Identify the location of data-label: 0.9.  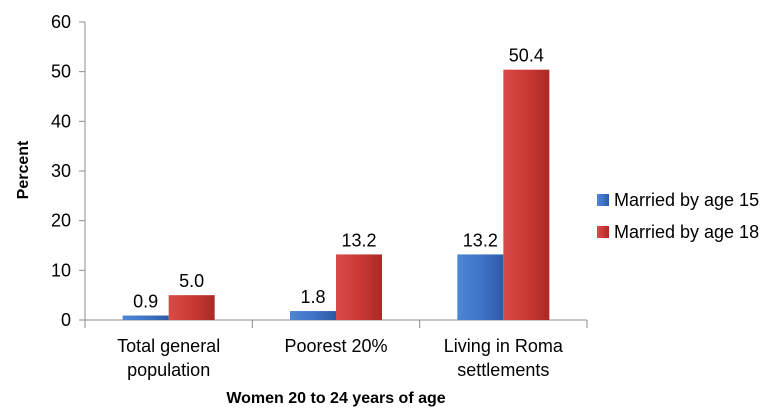
(145, 302).